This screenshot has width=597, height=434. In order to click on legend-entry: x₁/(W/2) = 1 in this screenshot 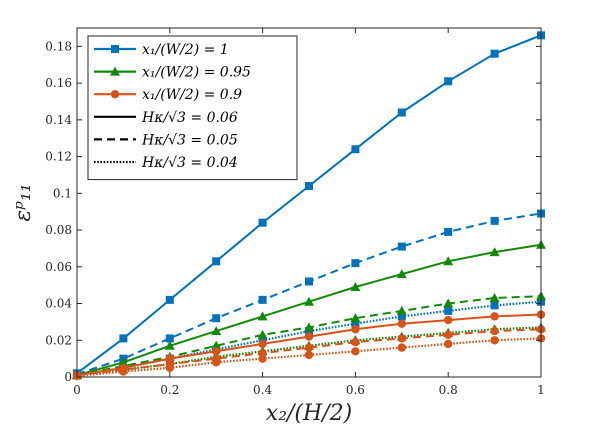, I will do `click(161, 50)`.